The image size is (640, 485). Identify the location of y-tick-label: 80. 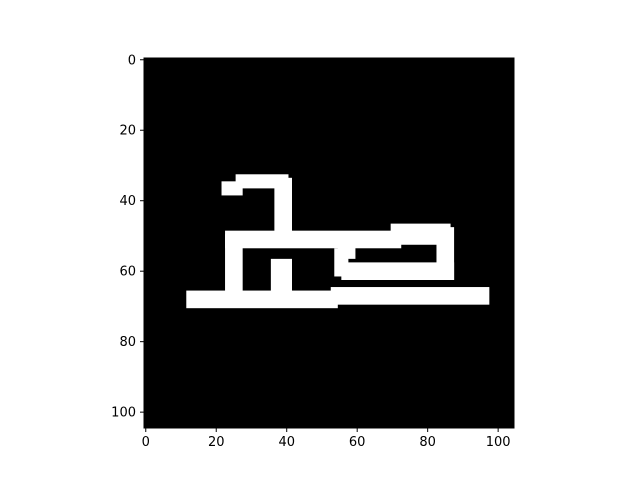
(127, 342).